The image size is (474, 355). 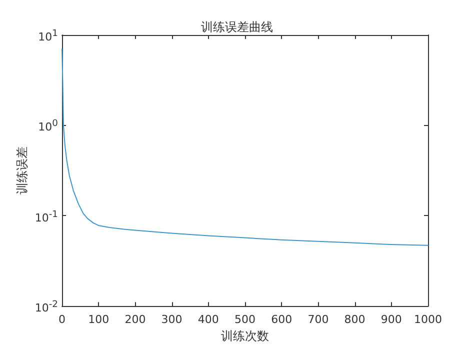 What do you see at coordinates (245, 319) in the screenshot?
I see `x-tick-label: 500` at bounding box center [245, 319].